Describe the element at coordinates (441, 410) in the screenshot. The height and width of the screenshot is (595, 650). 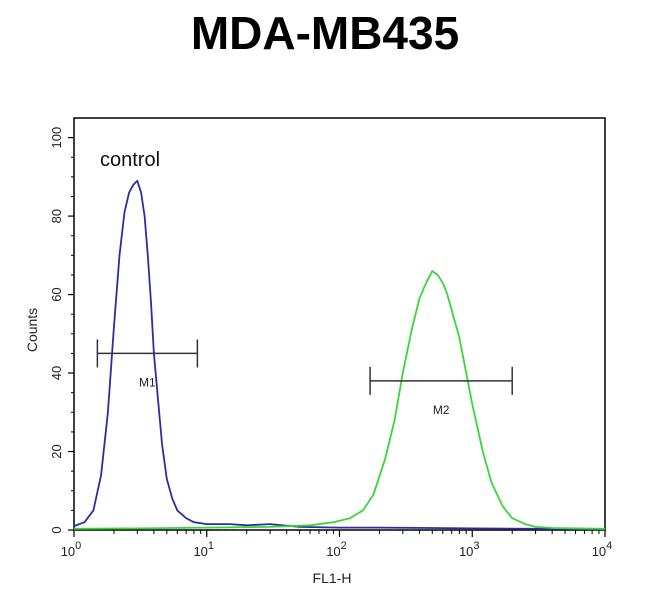
I see `marker-label-2: M2` at that location.